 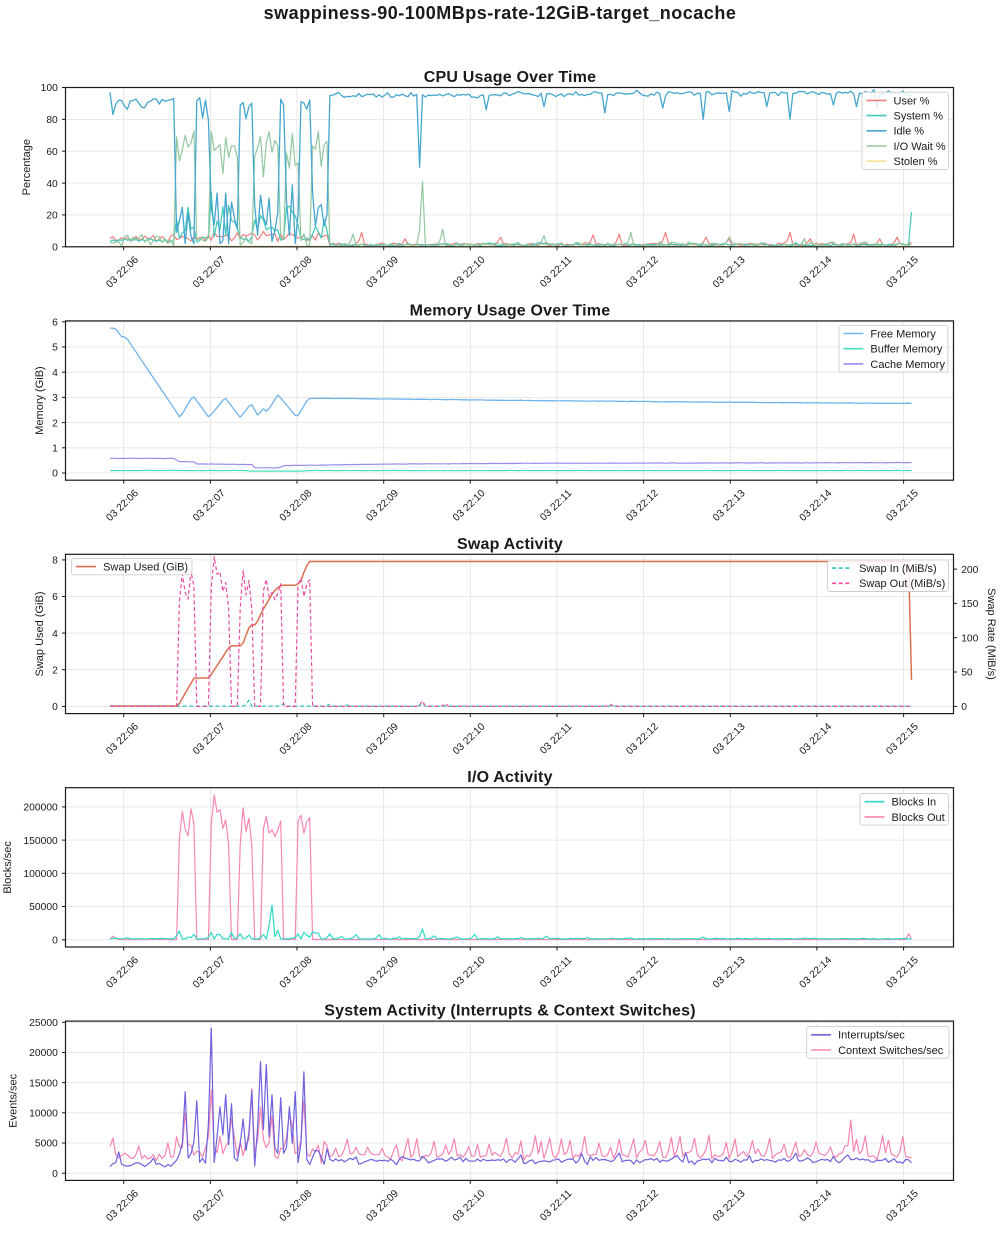 What do you see at coordinates (46, 1144) in the screenshot?
I see `svg-text: 5000` at bounding box center [46, 1144].